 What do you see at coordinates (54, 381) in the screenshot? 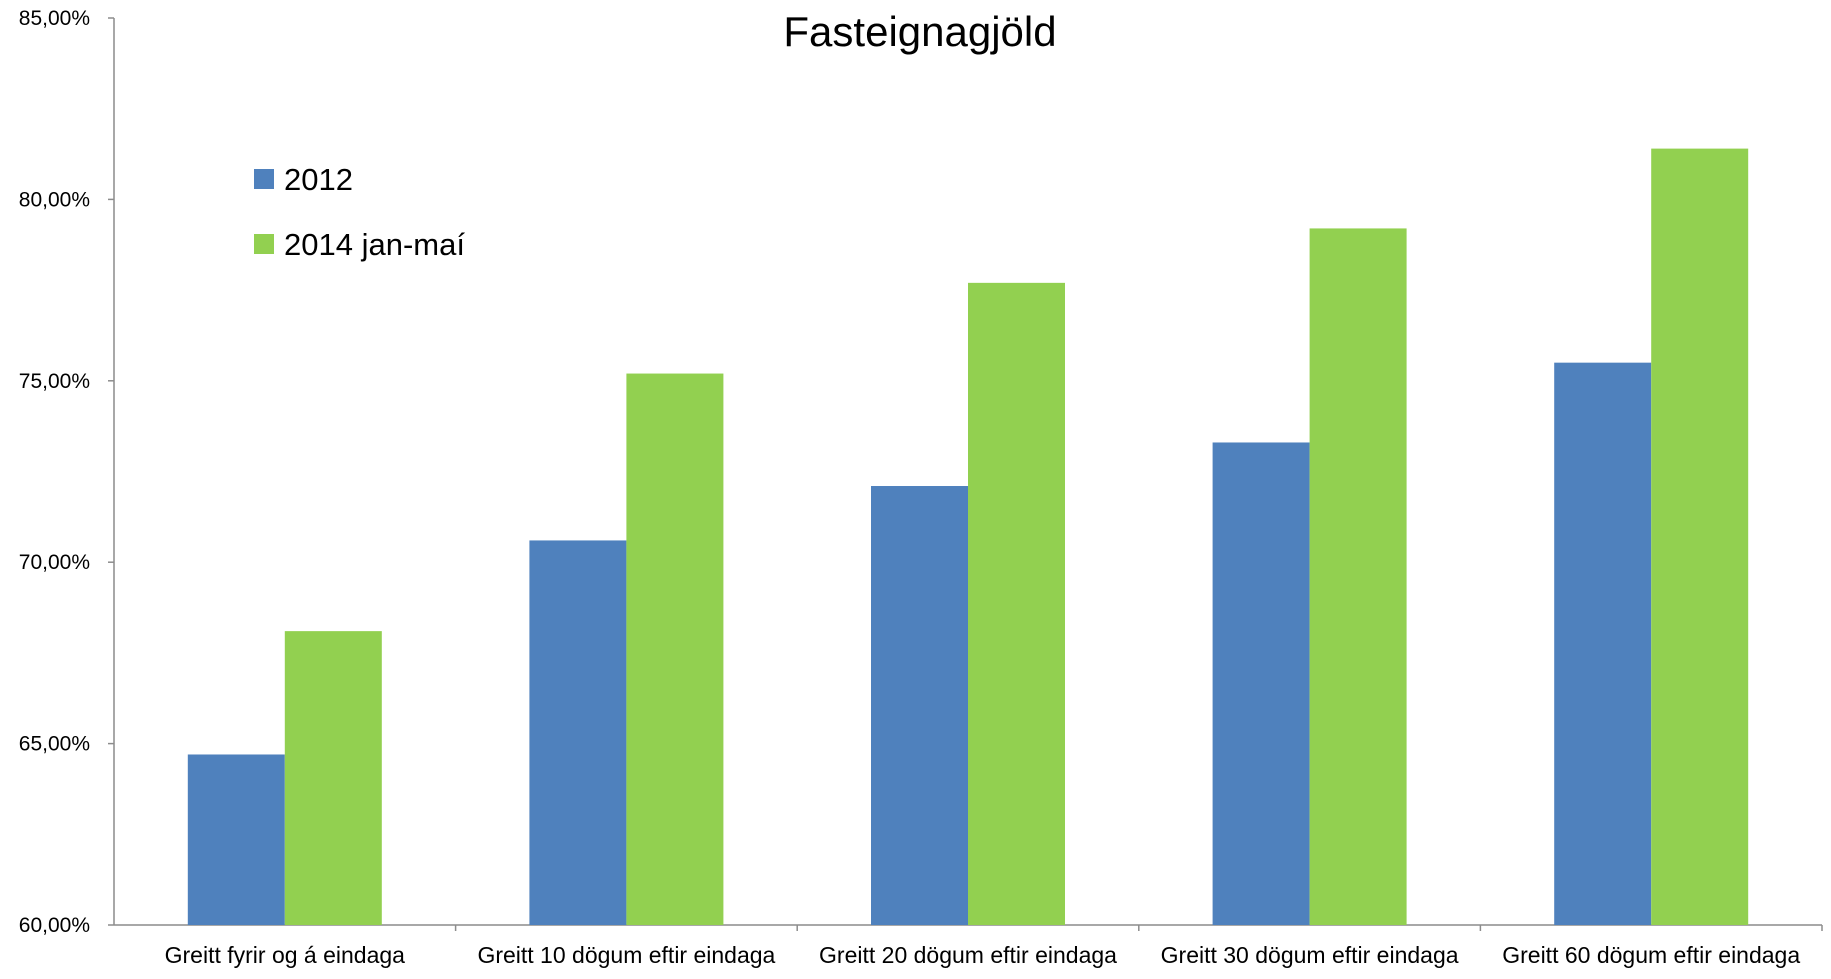
I see `y-tick-label: 75,00%` at bounding box center [54, 381].